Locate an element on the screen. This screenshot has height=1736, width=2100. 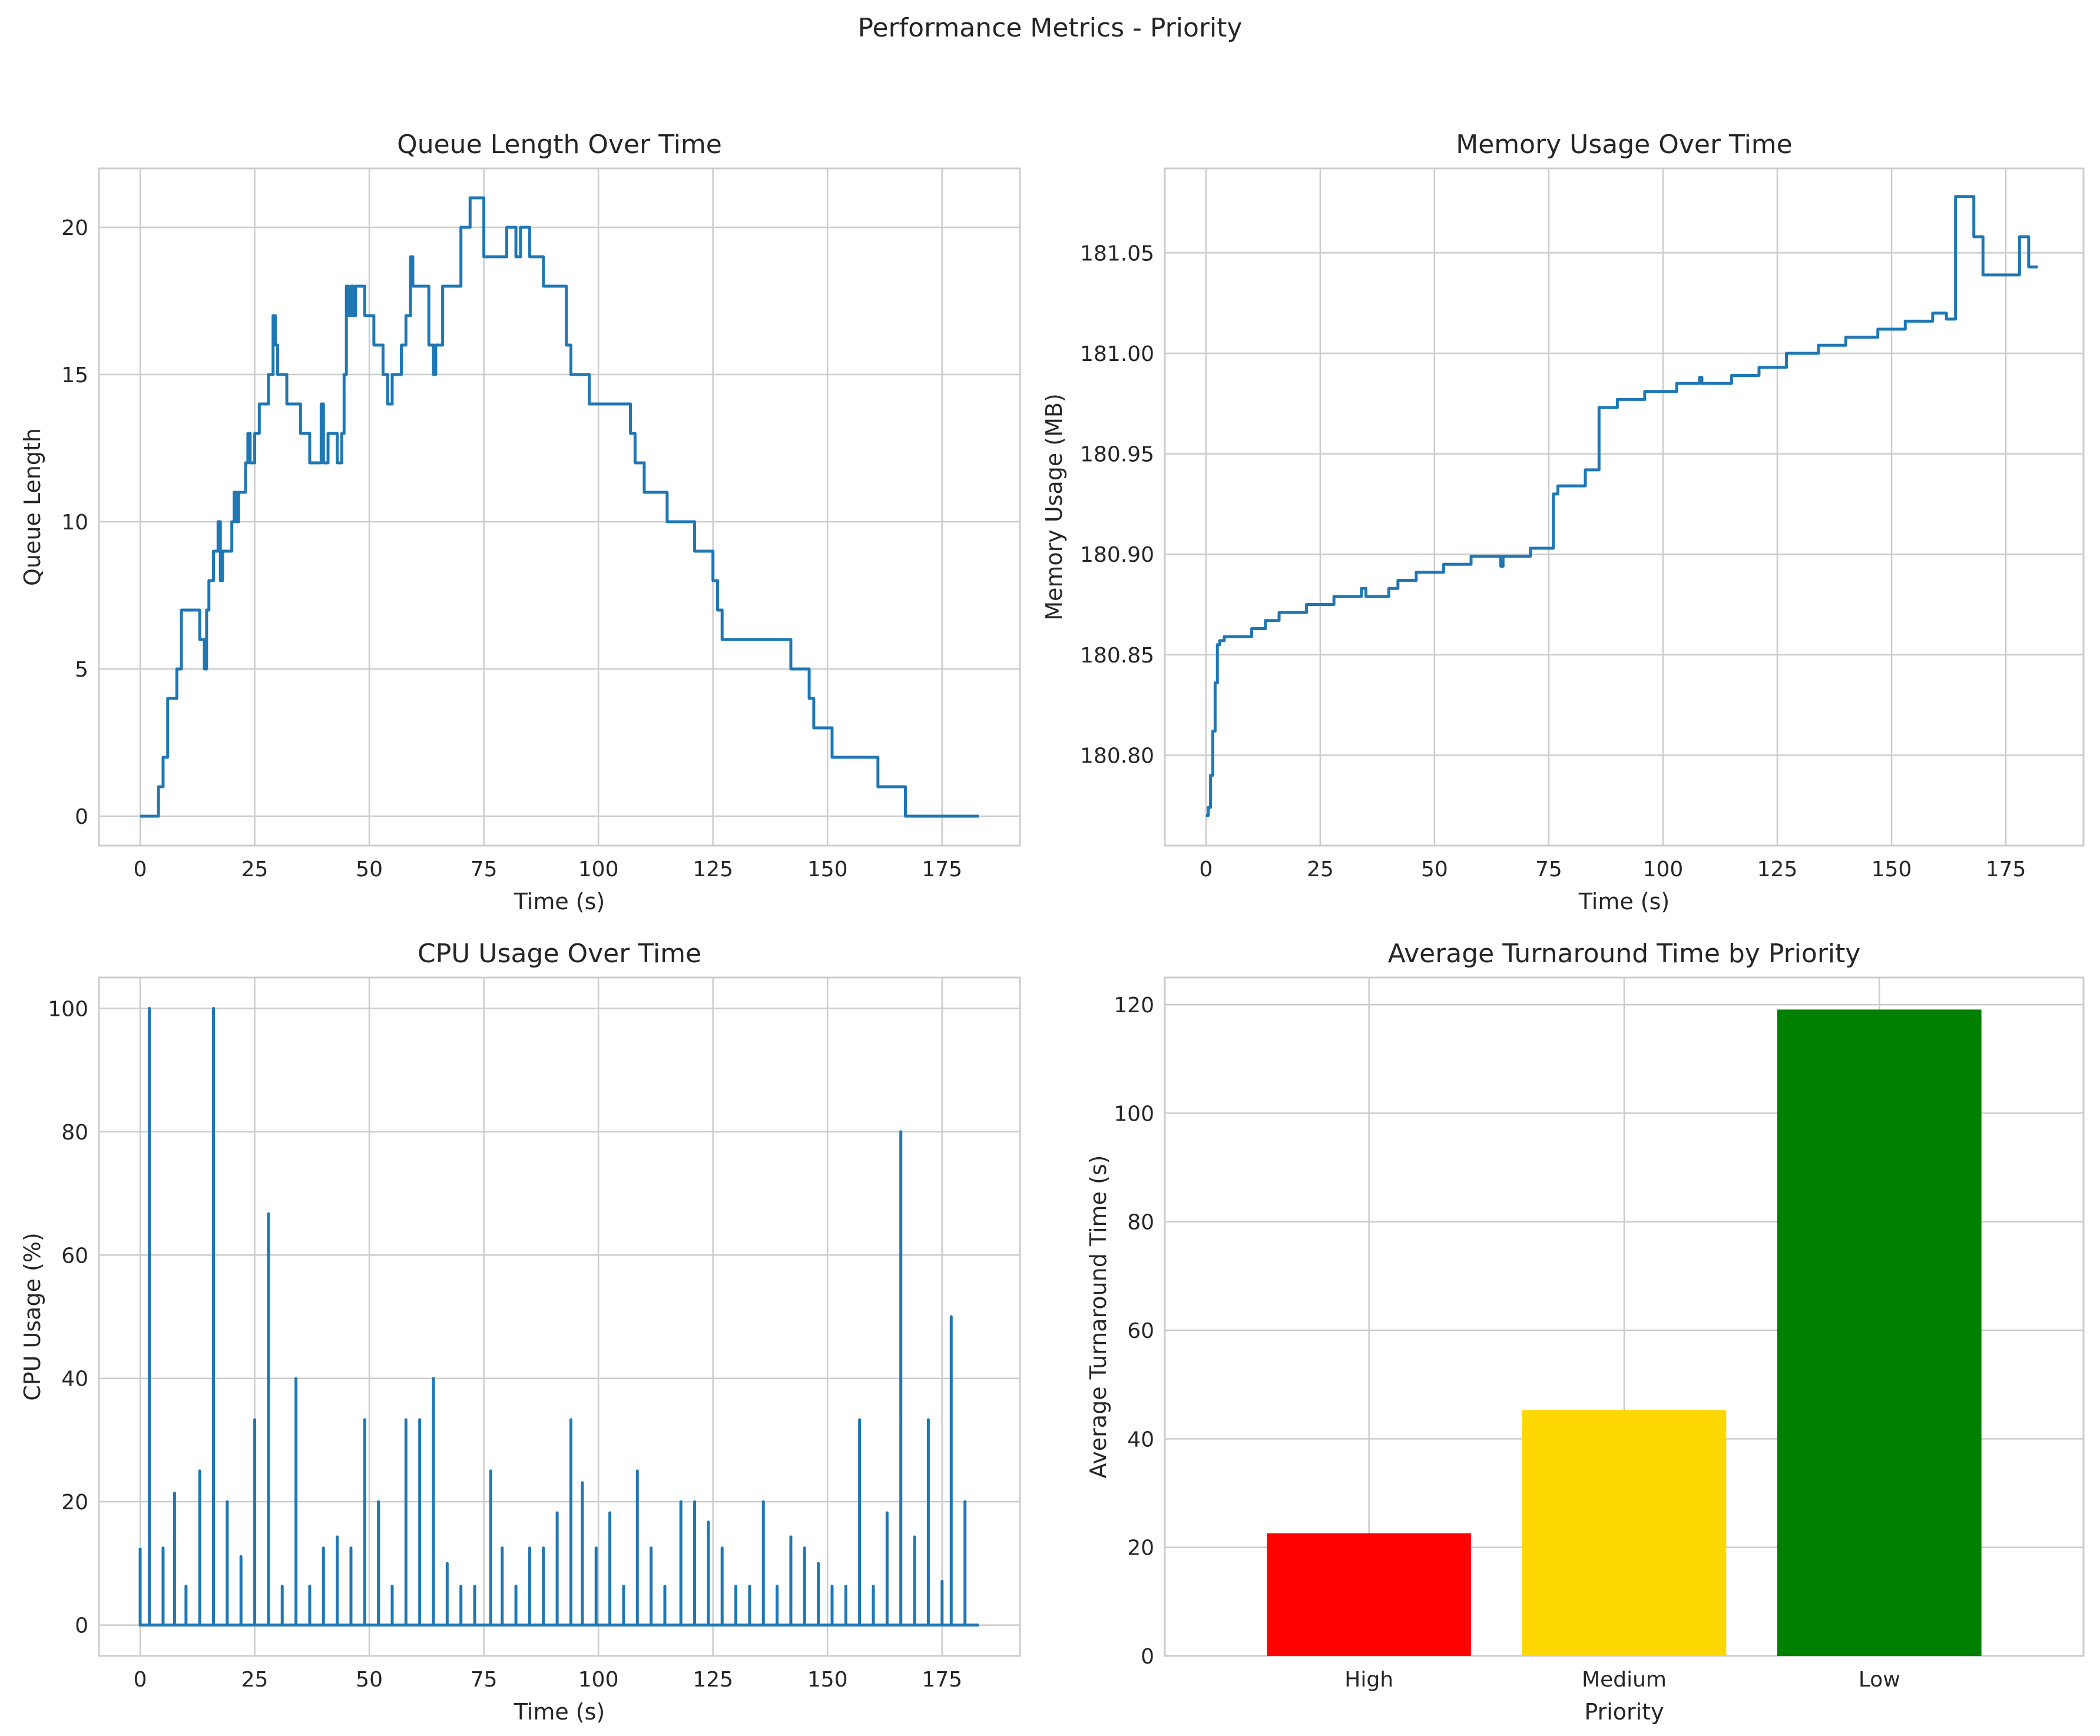
cpu-series-line is located at coordinates (558, 1316).